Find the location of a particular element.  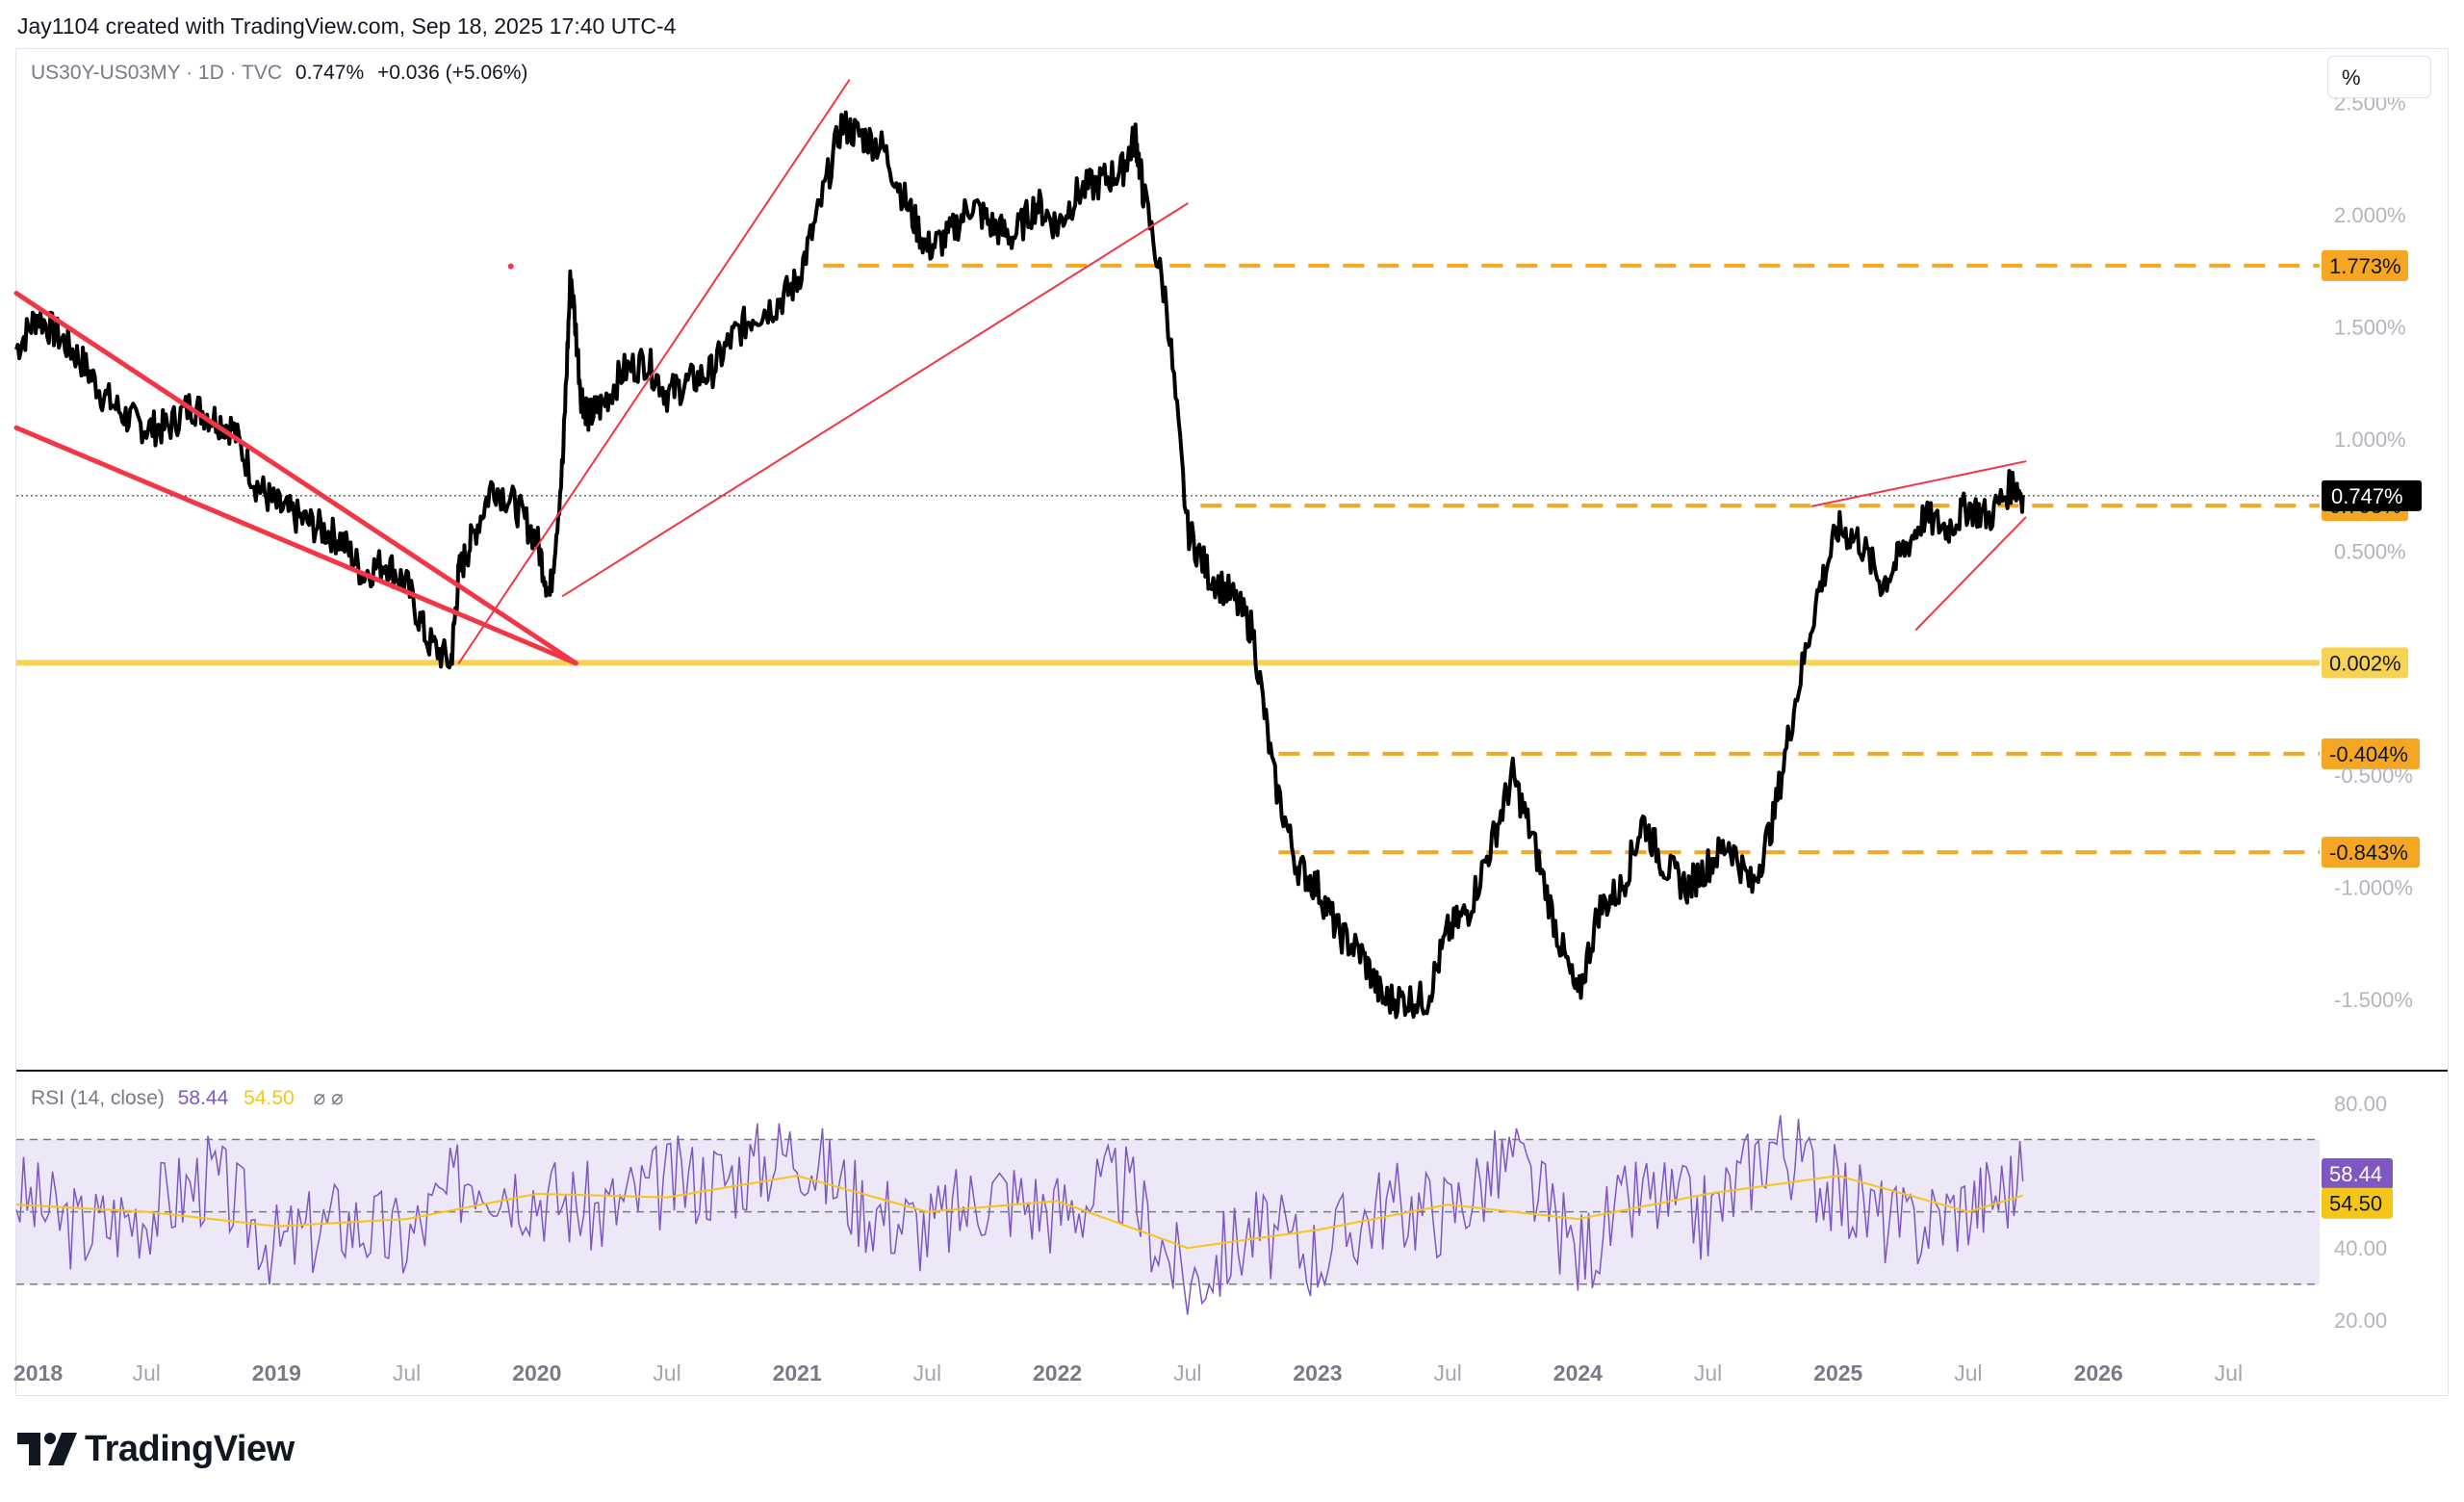

percent-scale-button: % is located at coordinates (2379, 77).